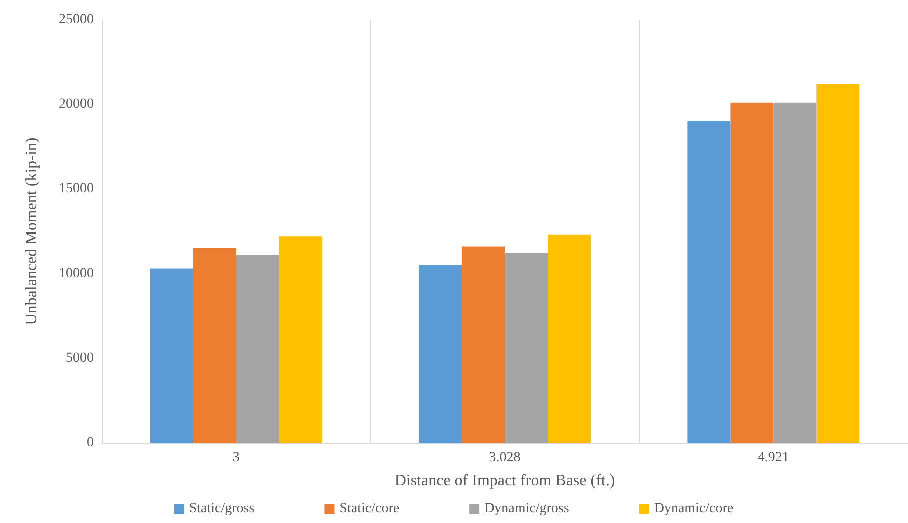 The height and width of the screenshot is (523, 908). Describe the element at coordinates (76, 274) in the screenshot. I see `y-tick-label: 10000` at that location.